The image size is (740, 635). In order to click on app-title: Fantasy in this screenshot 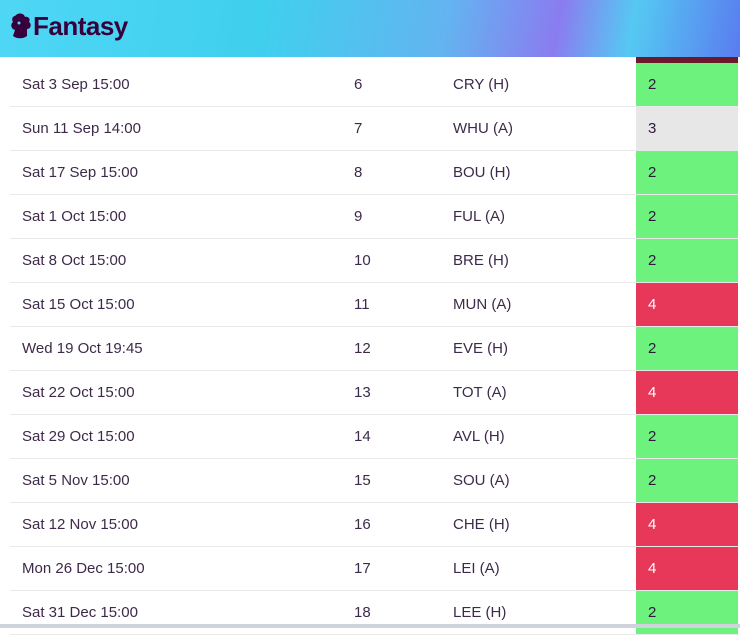, I will do `click(80, 26)`.